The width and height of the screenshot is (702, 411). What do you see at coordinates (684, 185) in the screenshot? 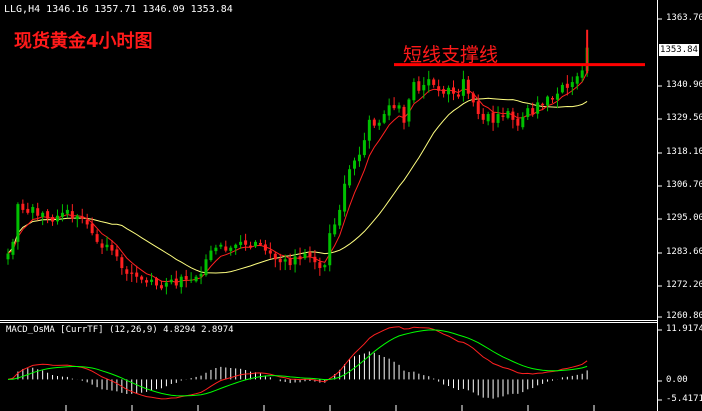
I see `price-tick: 1306.70` at bounding box center [684, 185].